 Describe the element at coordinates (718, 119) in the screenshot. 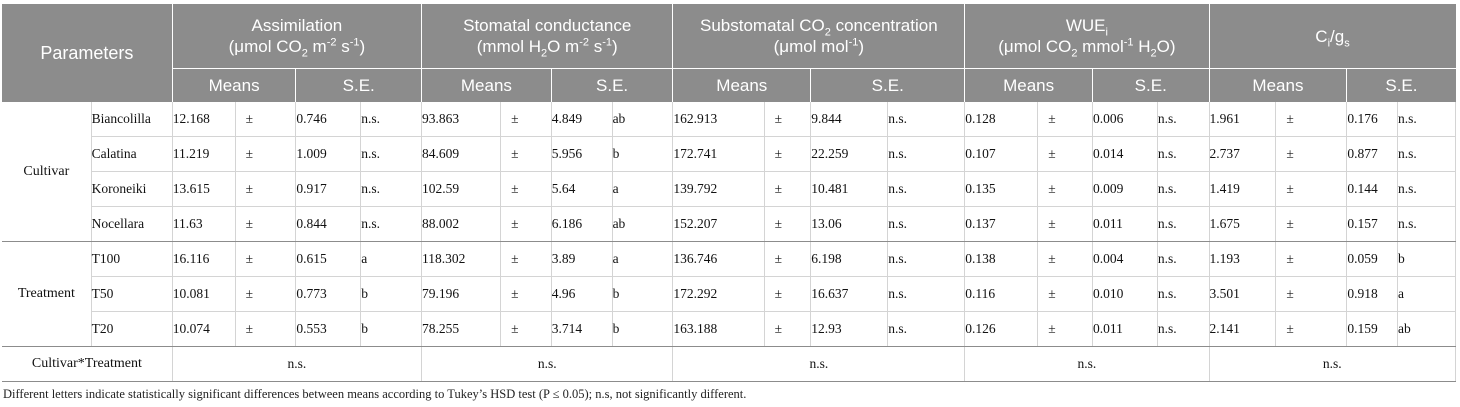

I see `mean-value: 162.913` at that location.